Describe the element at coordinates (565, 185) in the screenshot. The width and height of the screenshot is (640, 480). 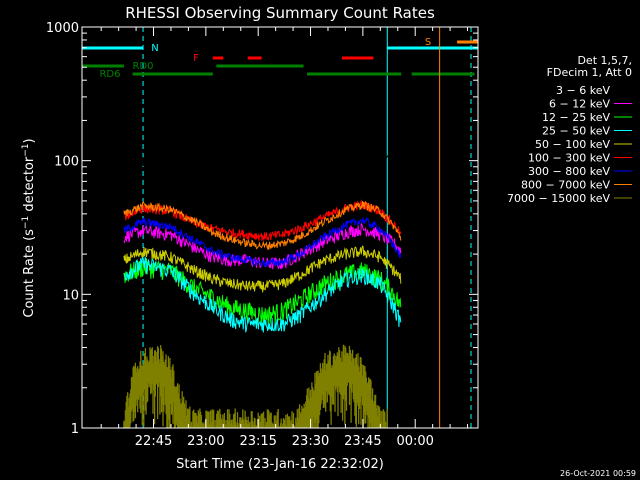
I see `legend-entry-label-7: 800 − 7000 keV` at that location.